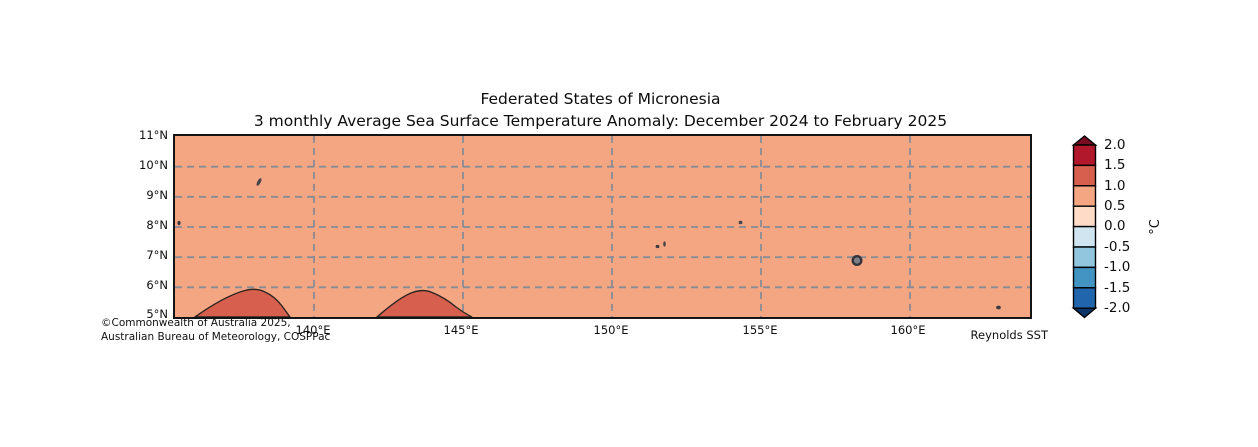 This screenshot has height=447, width=1258. Describe the element at coordinates (242, 302) in the screenshot. I see `warm-anomaly-patch-west` at that location.